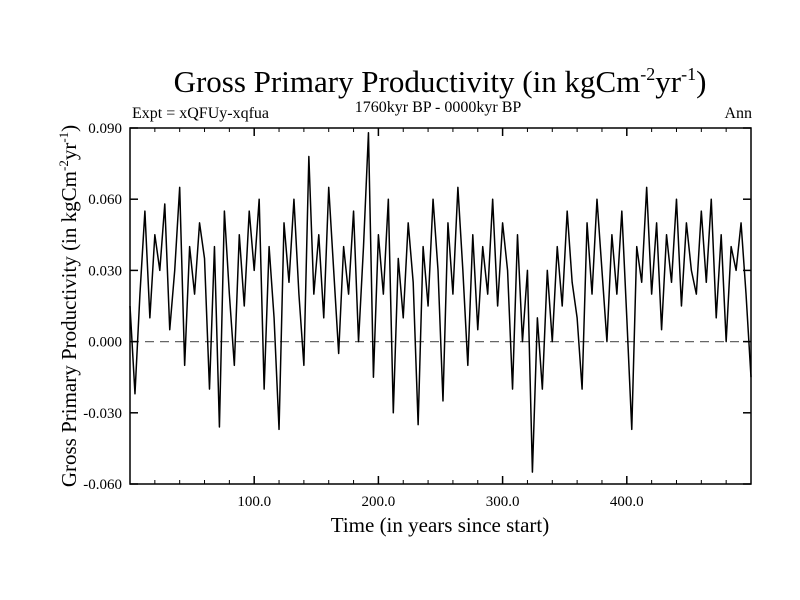  What do you see at coordinates (440, 525) in the screenshot?
I see `x-axis-label: Time (in years since start)` at bounding box center [440, 525].